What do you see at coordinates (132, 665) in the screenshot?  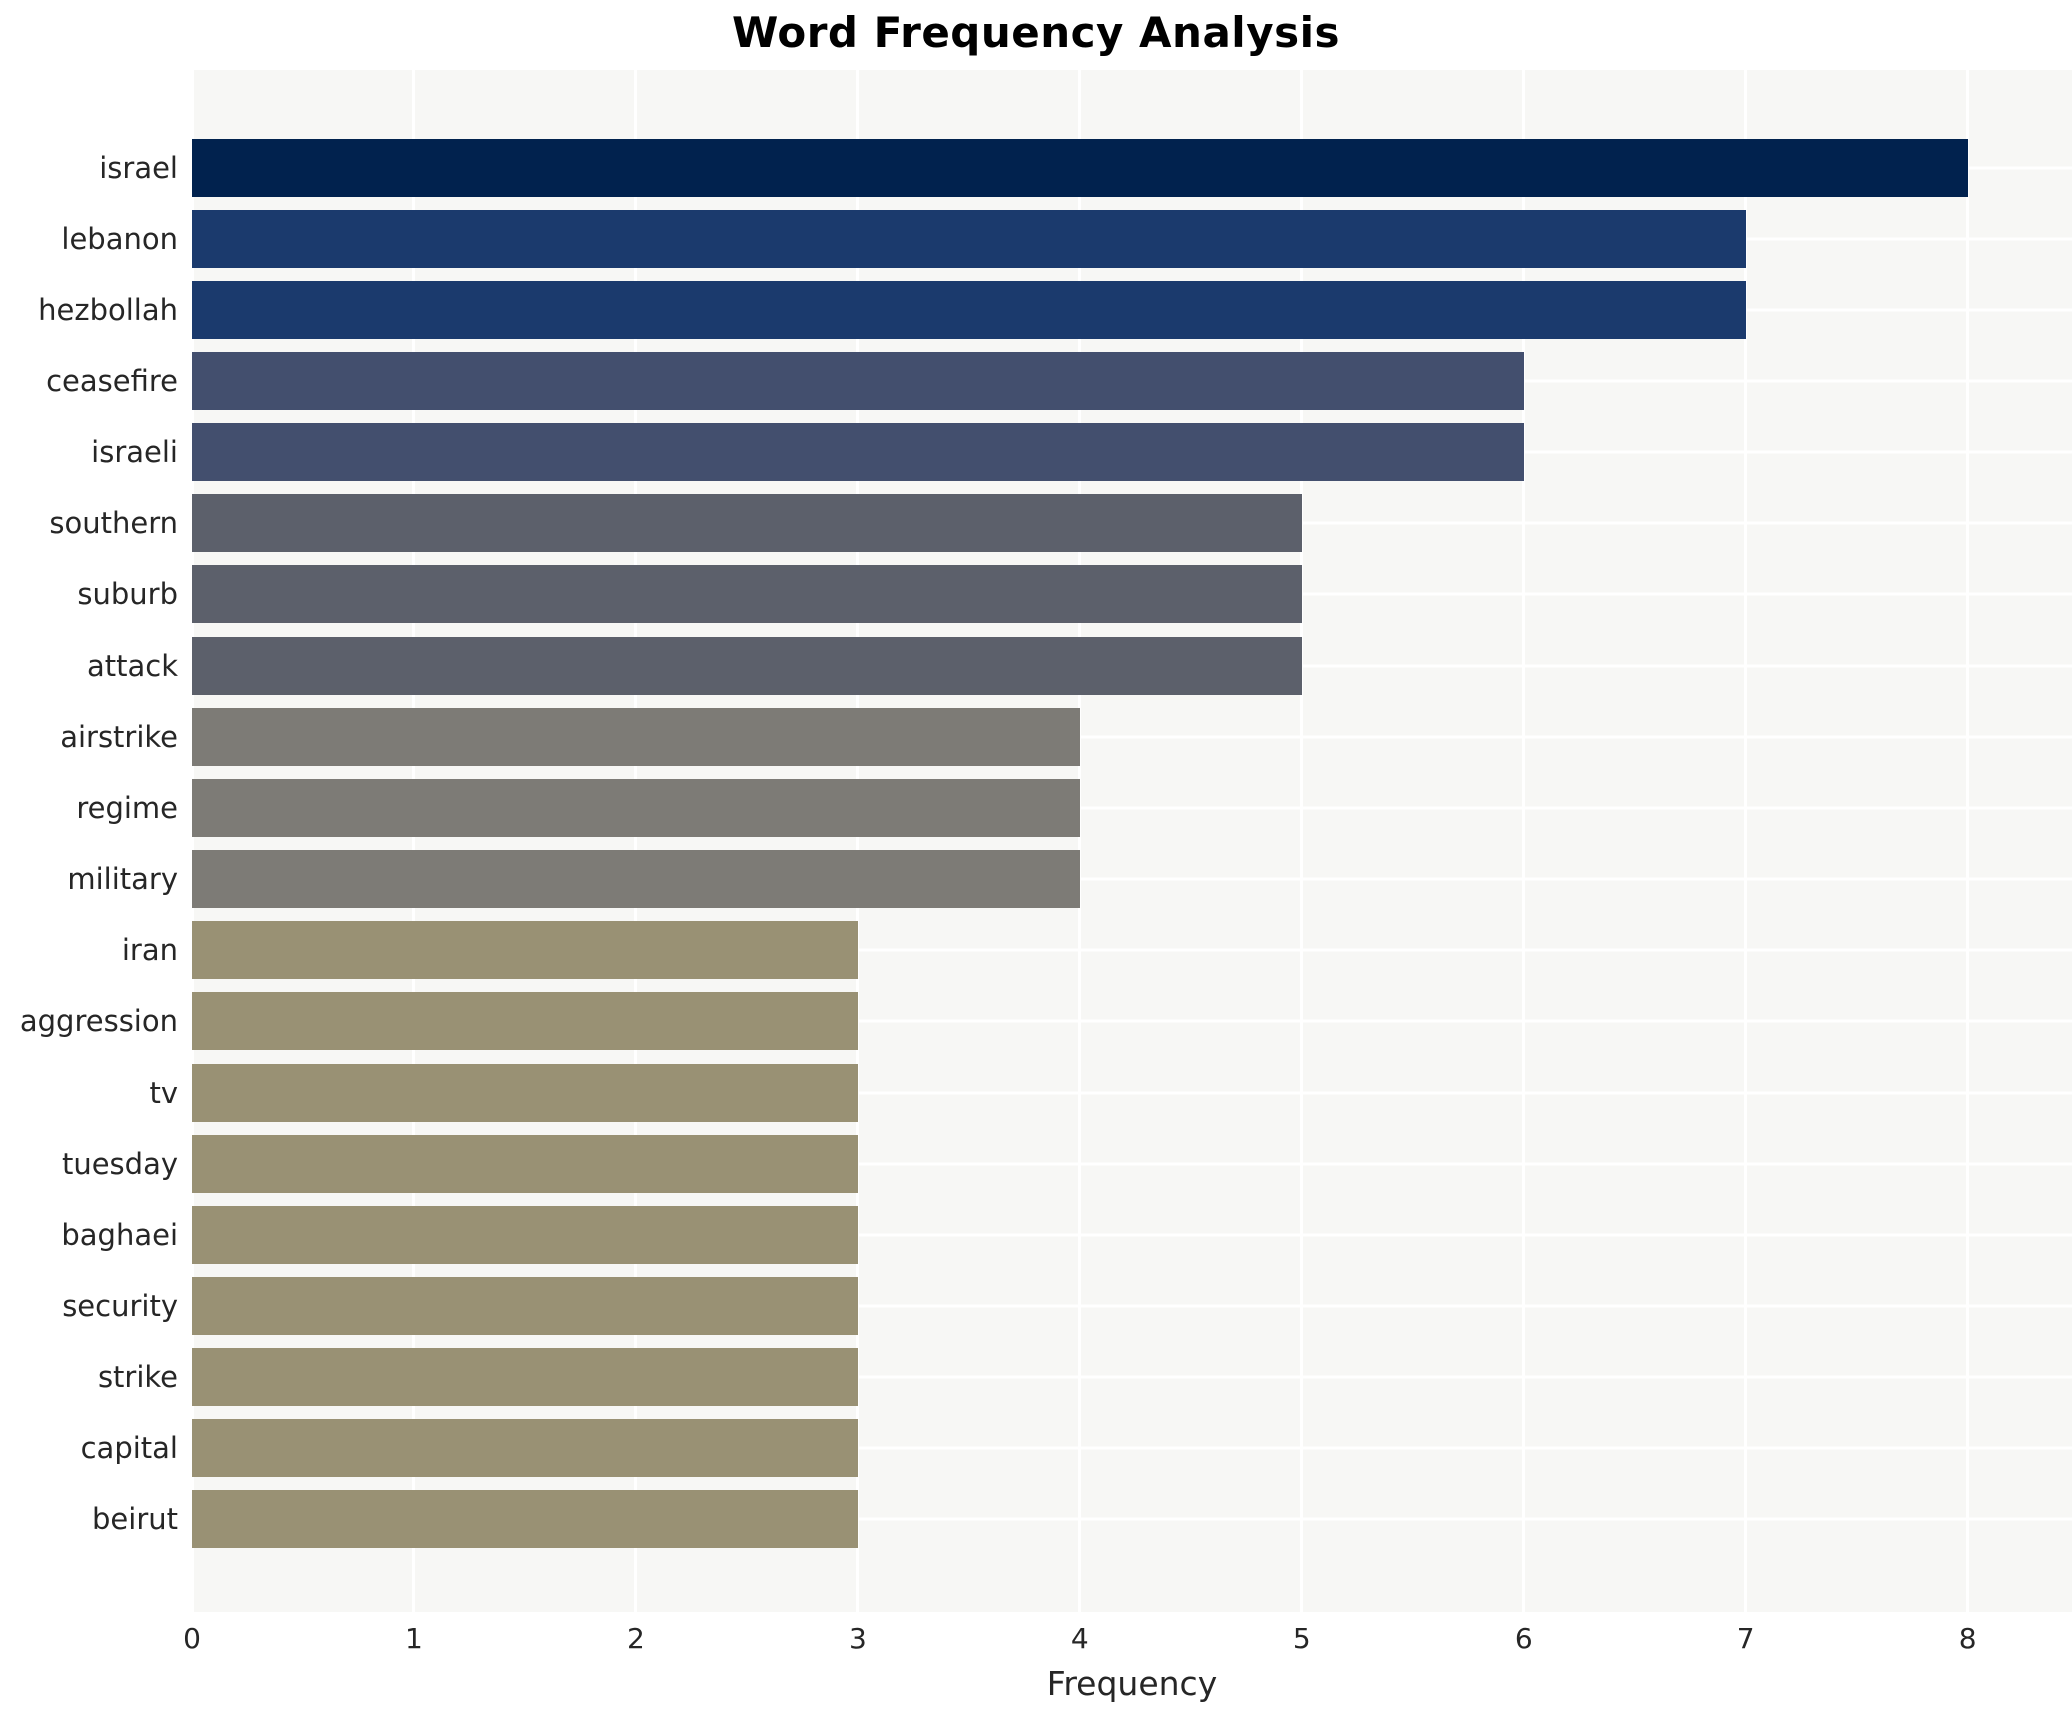 I see `category-label: attack` at bounding box center [132, 665].